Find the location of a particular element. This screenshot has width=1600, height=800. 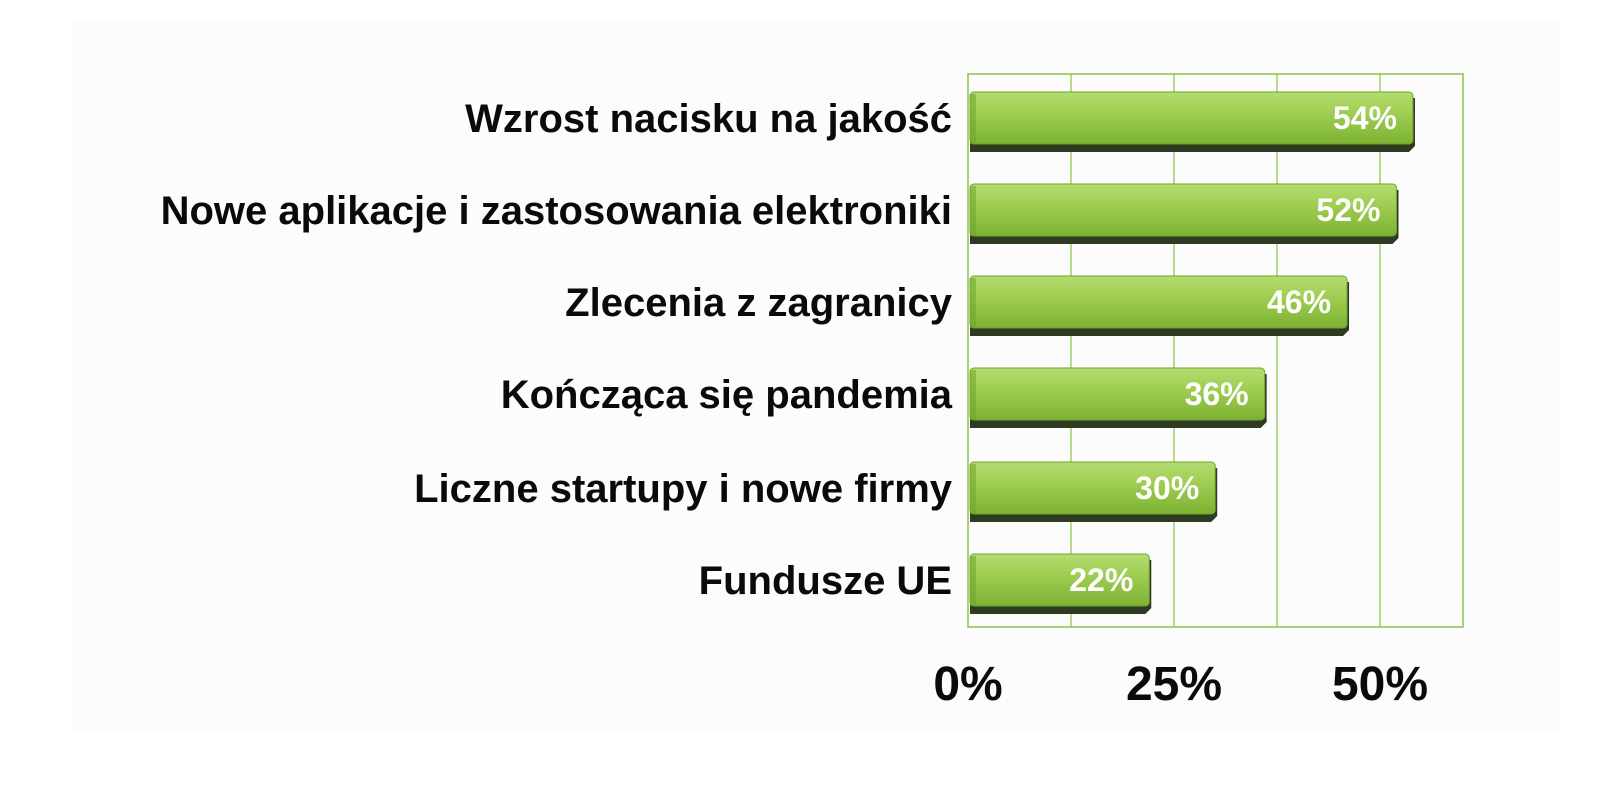

data-label: 46% is located at coordinates (1299, 302).